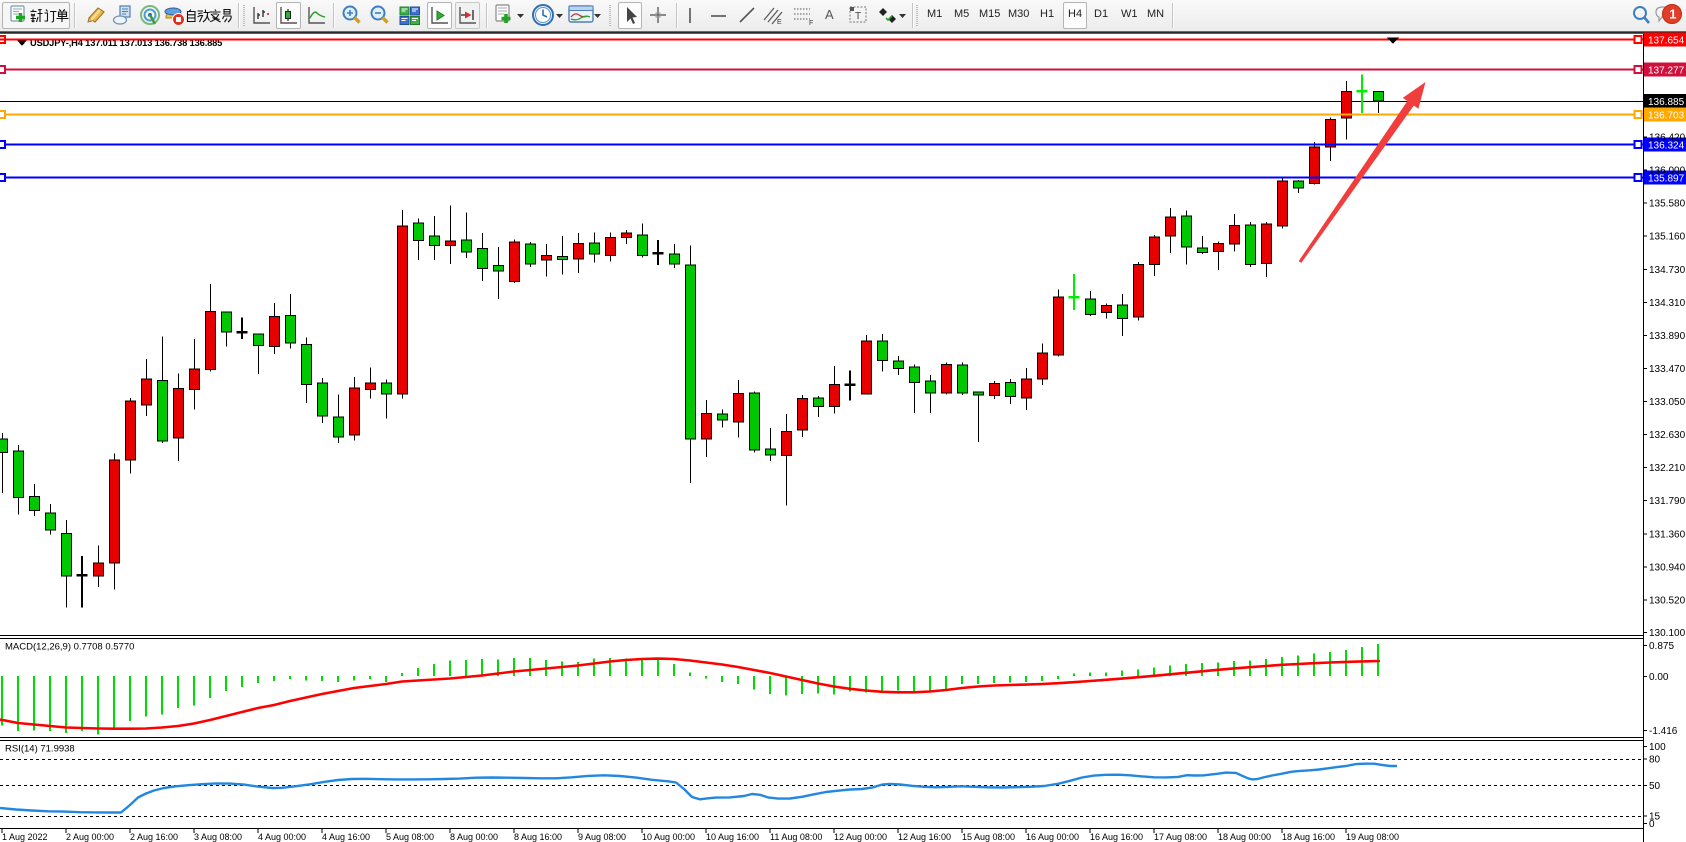  What do you see at coordinates (1652, 824) in the screenshot?
I see `svg-text: 0` at bounding box center [1652, 824].